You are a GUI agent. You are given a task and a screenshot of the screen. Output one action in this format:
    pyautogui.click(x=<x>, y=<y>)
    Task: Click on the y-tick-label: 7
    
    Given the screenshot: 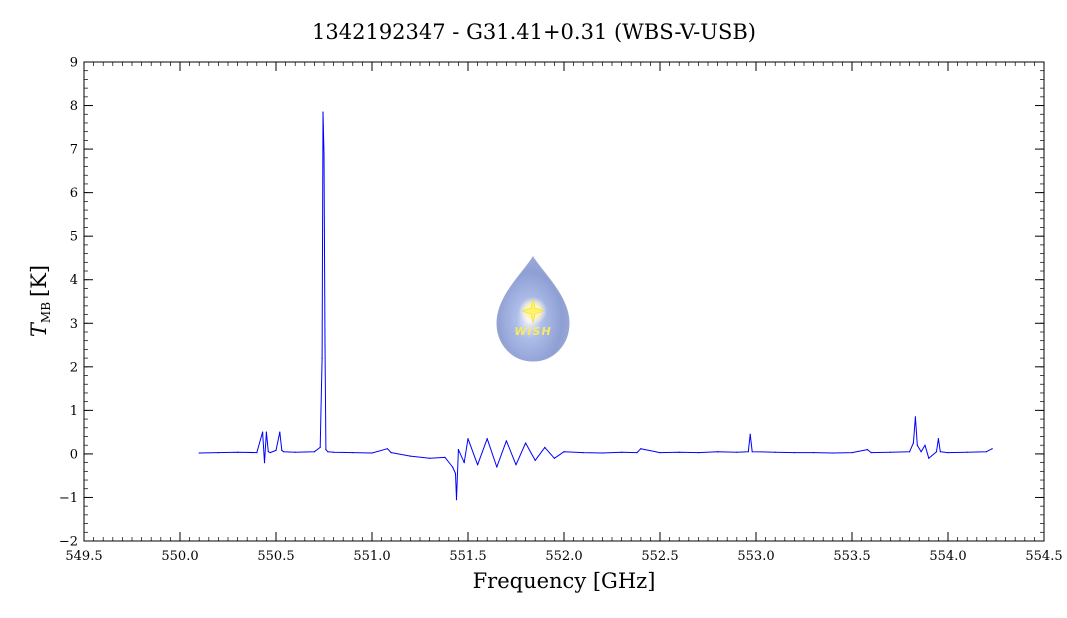 What is the action you would take?
    pyautogui.click(x=74, y=150)
    